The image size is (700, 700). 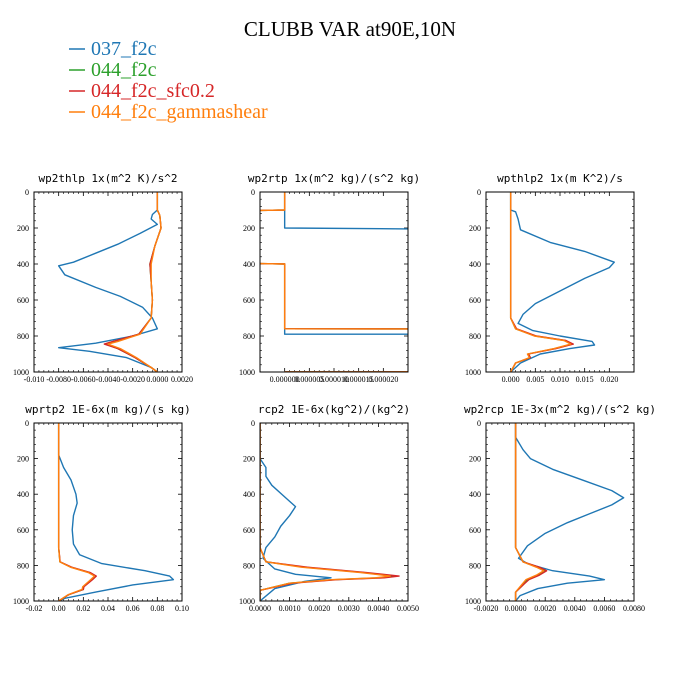 What do you see at coordinates (535, 379) in the screenshot?
I see `x-tick-label: 0.005` at bounding box center [535, 379].